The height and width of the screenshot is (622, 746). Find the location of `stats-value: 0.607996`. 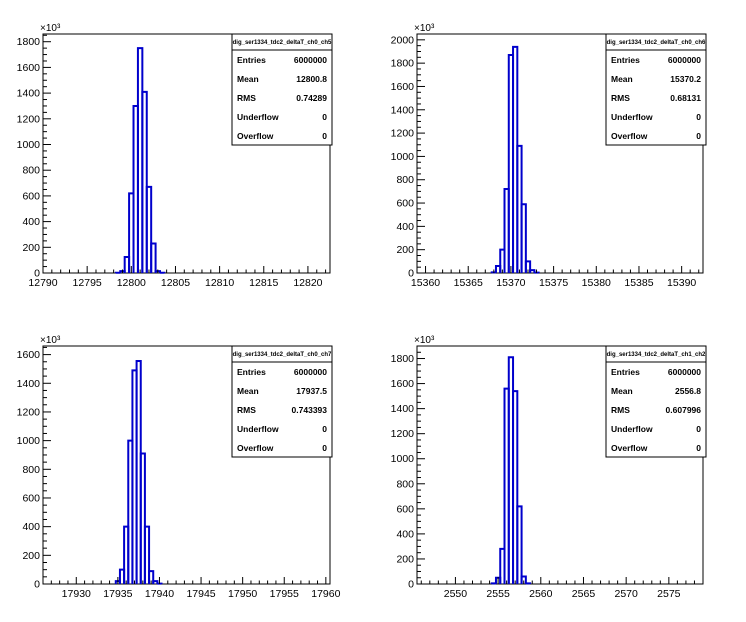

stats-value: 0.607996 is located at coordinates (684, 410).